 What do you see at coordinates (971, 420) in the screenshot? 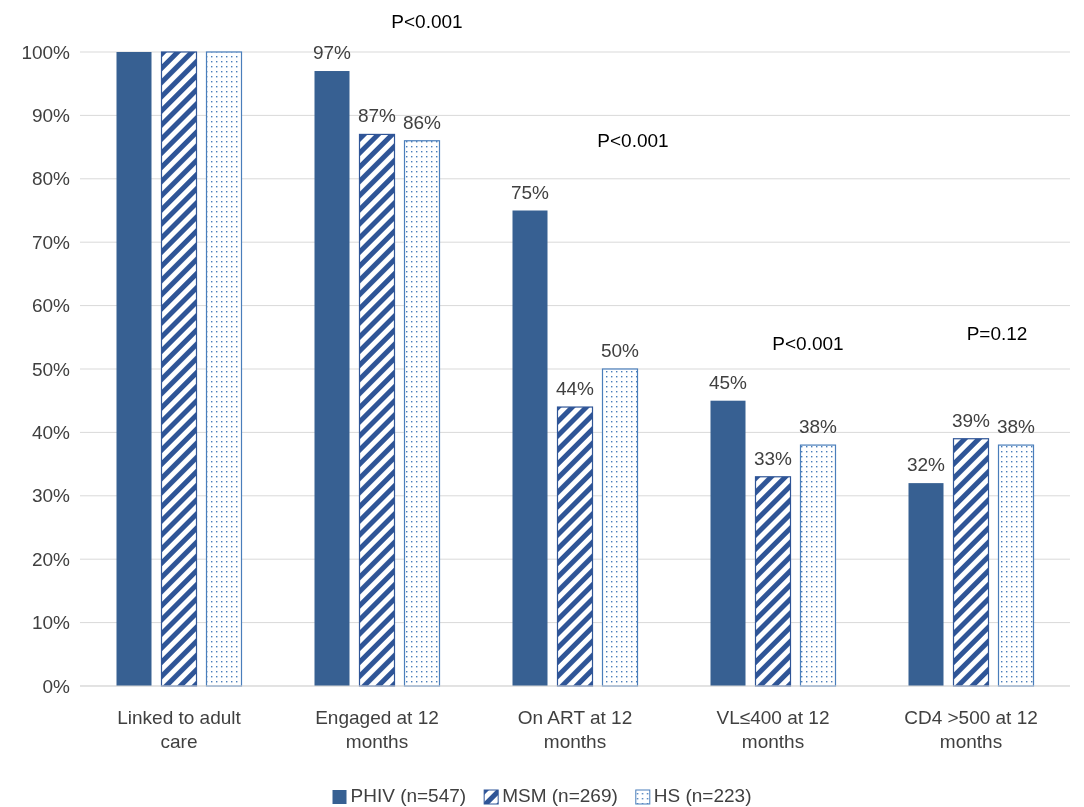
I see `data-label: 39%` at bounding box center [971, 420].